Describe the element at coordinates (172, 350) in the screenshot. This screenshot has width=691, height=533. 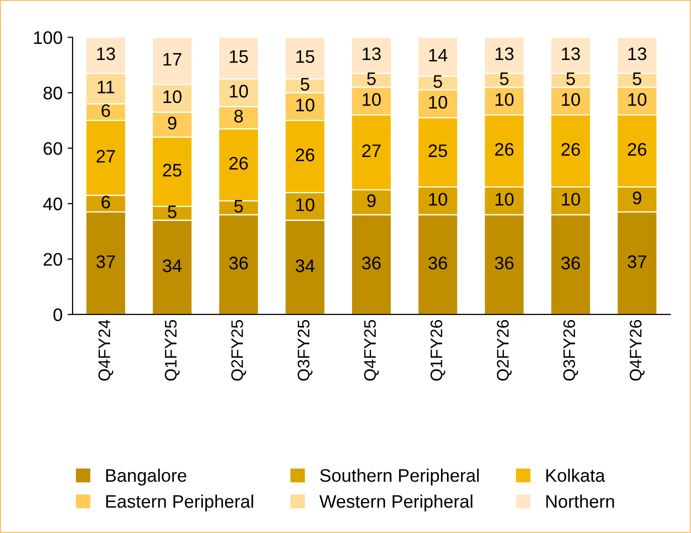
I see `x-tick-label: Q1FY25` at that location.